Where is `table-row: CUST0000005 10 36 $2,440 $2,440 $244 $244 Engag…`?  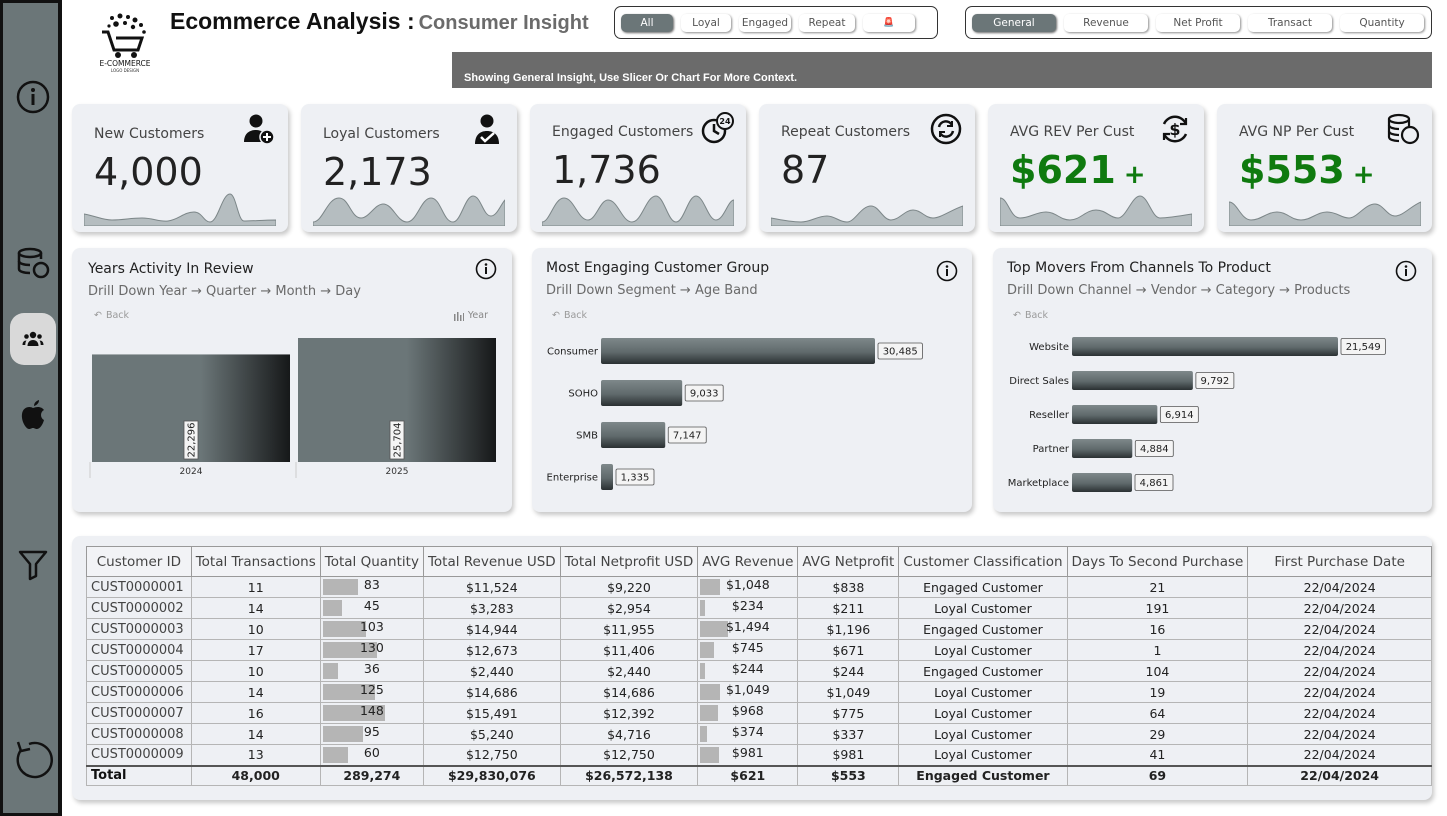 table-row: CUST0000005 10 36 $2,440 $2,440 $244 $244 Engag… is located at coordinates (759, 671).